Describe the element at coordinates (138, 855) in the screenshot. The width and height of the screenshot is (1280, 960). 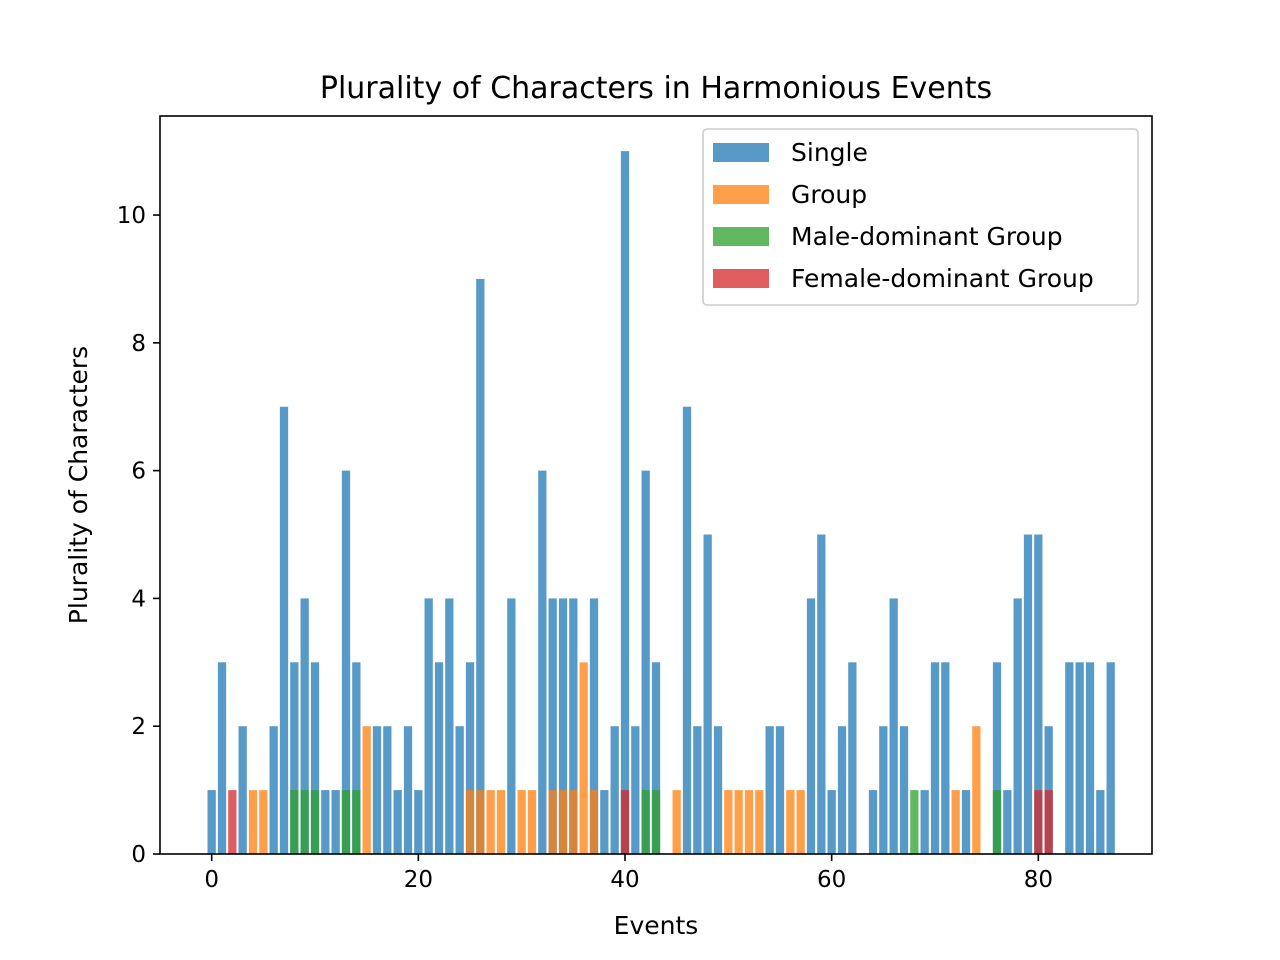
I see `y-tick-label: 0` at that location.